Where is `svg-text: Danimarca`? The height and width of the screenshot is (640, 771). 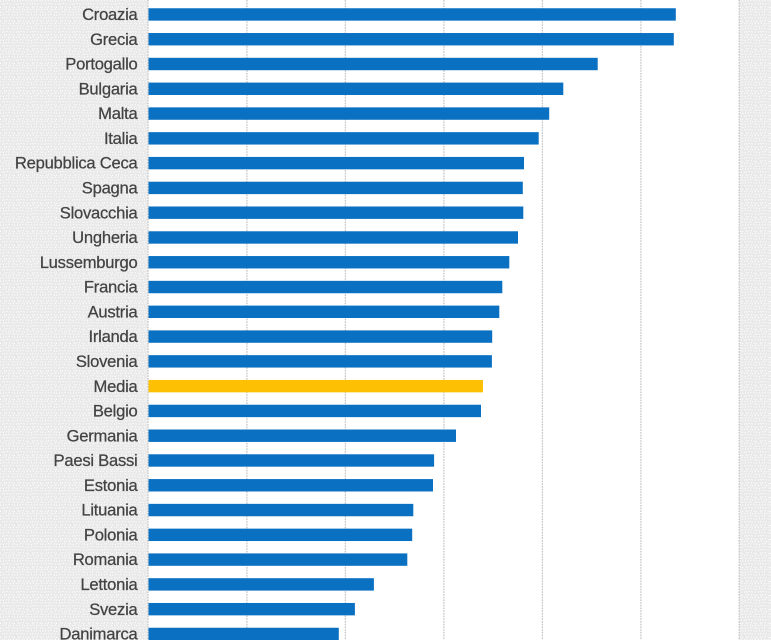 svg-text: Danimarca is located at coordinates (99, 632).